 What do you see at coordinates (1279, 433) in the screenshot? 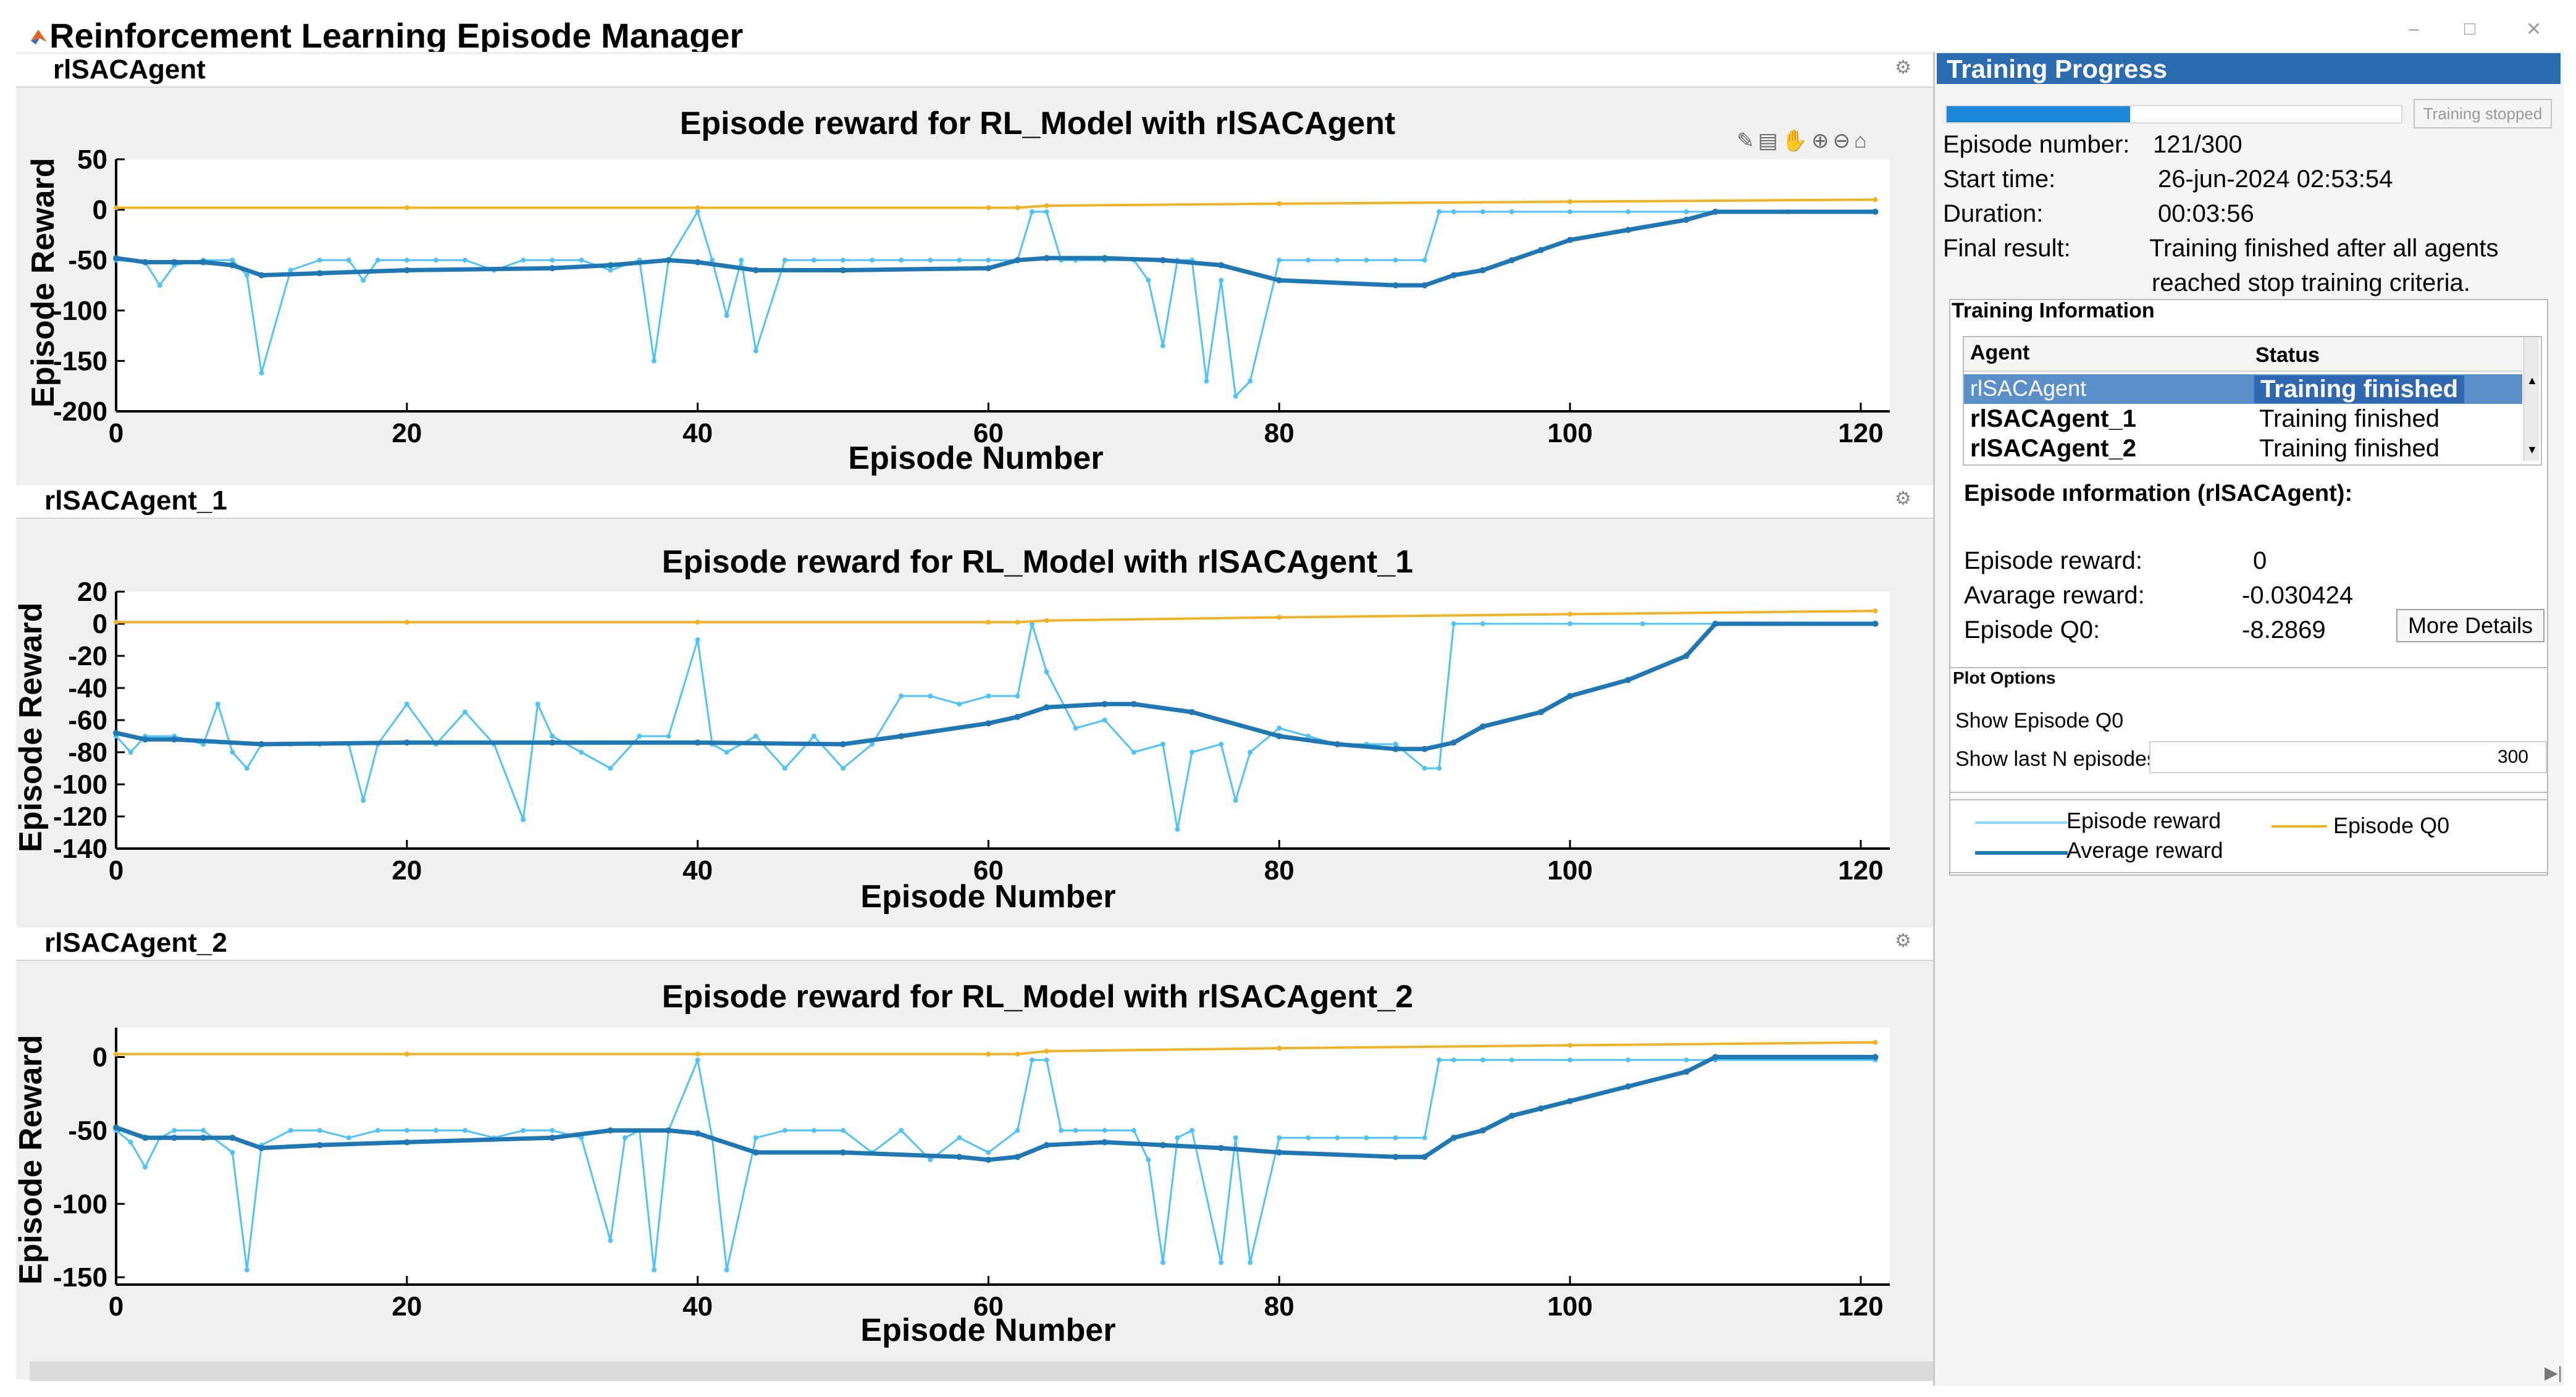
I see `x-tick-label: 80` at bounding box center [1279, 433].